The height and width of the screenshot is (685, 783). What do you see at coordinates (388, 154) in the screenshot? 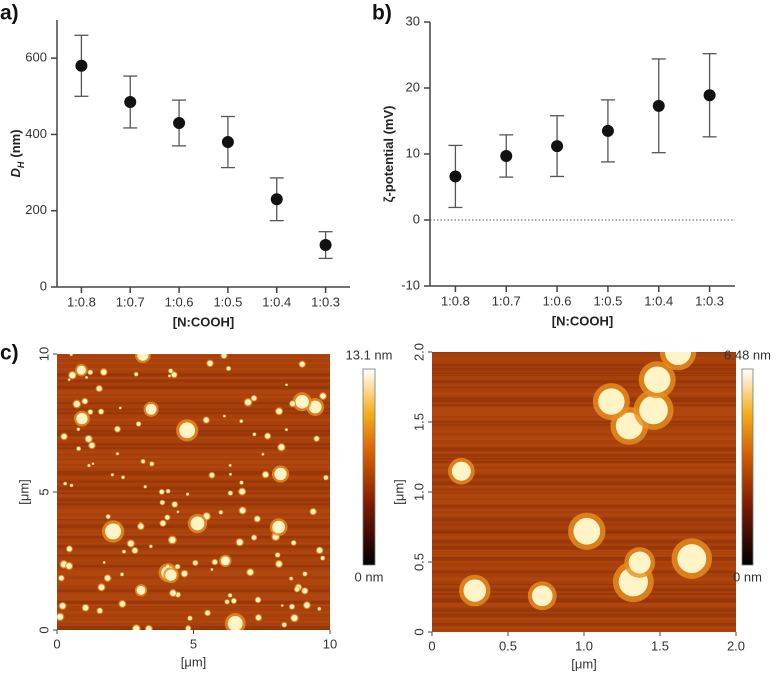
I see `y-axis-label: ζ-potential (mV)` at bounding box center [388, 154].